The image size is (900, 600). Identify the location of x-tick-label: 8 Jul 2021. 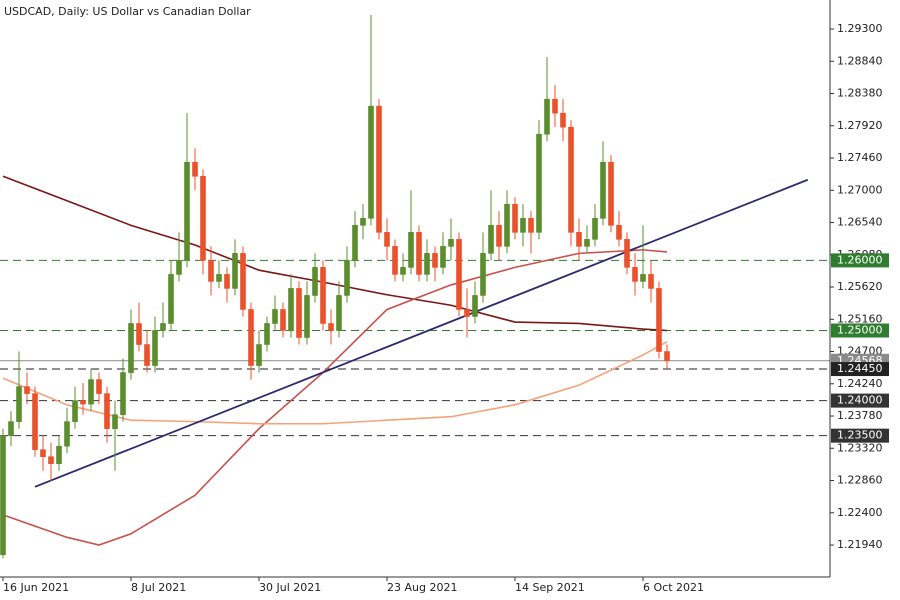
(158, 587).